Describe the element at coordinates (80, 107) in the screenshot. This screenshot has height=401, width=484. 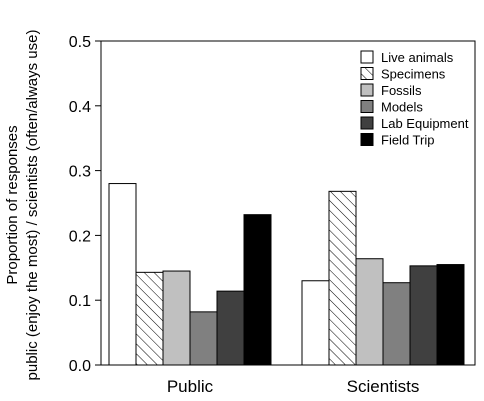
I see `y-tick-label: 0.4` at that location.